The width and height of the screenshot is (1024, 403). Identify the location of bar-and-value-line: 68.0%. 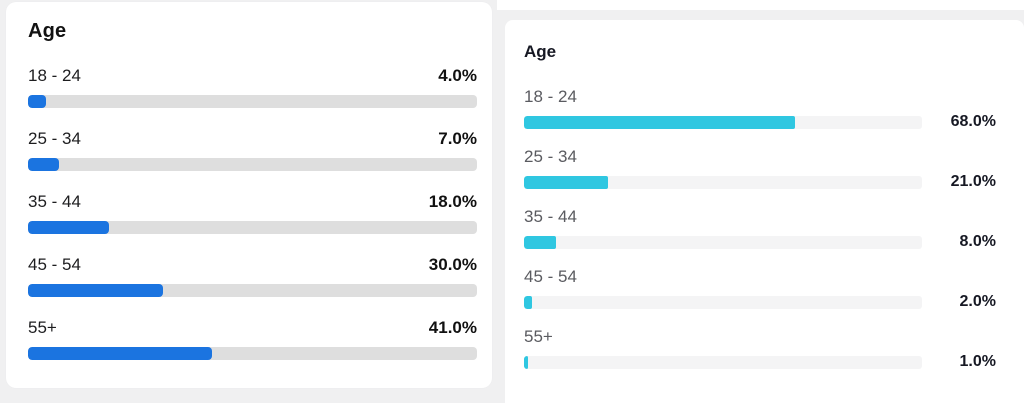
(760, 122).